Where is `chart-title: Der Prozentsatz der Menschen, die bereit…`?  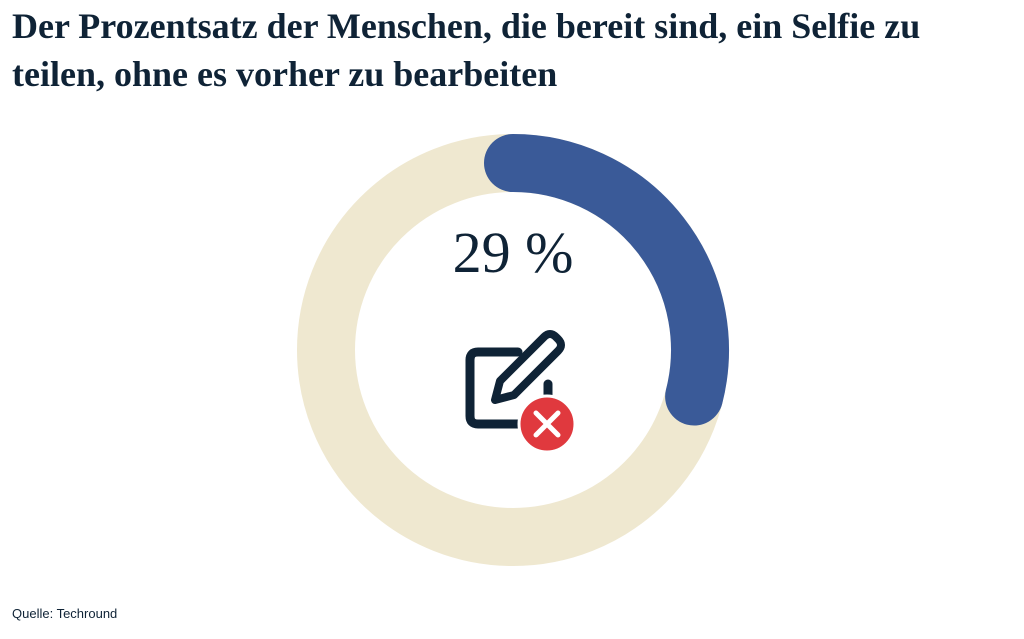 chart-title: Der Prozentsatz der Menschen, die bereit… is located at coordinates (466, 50).